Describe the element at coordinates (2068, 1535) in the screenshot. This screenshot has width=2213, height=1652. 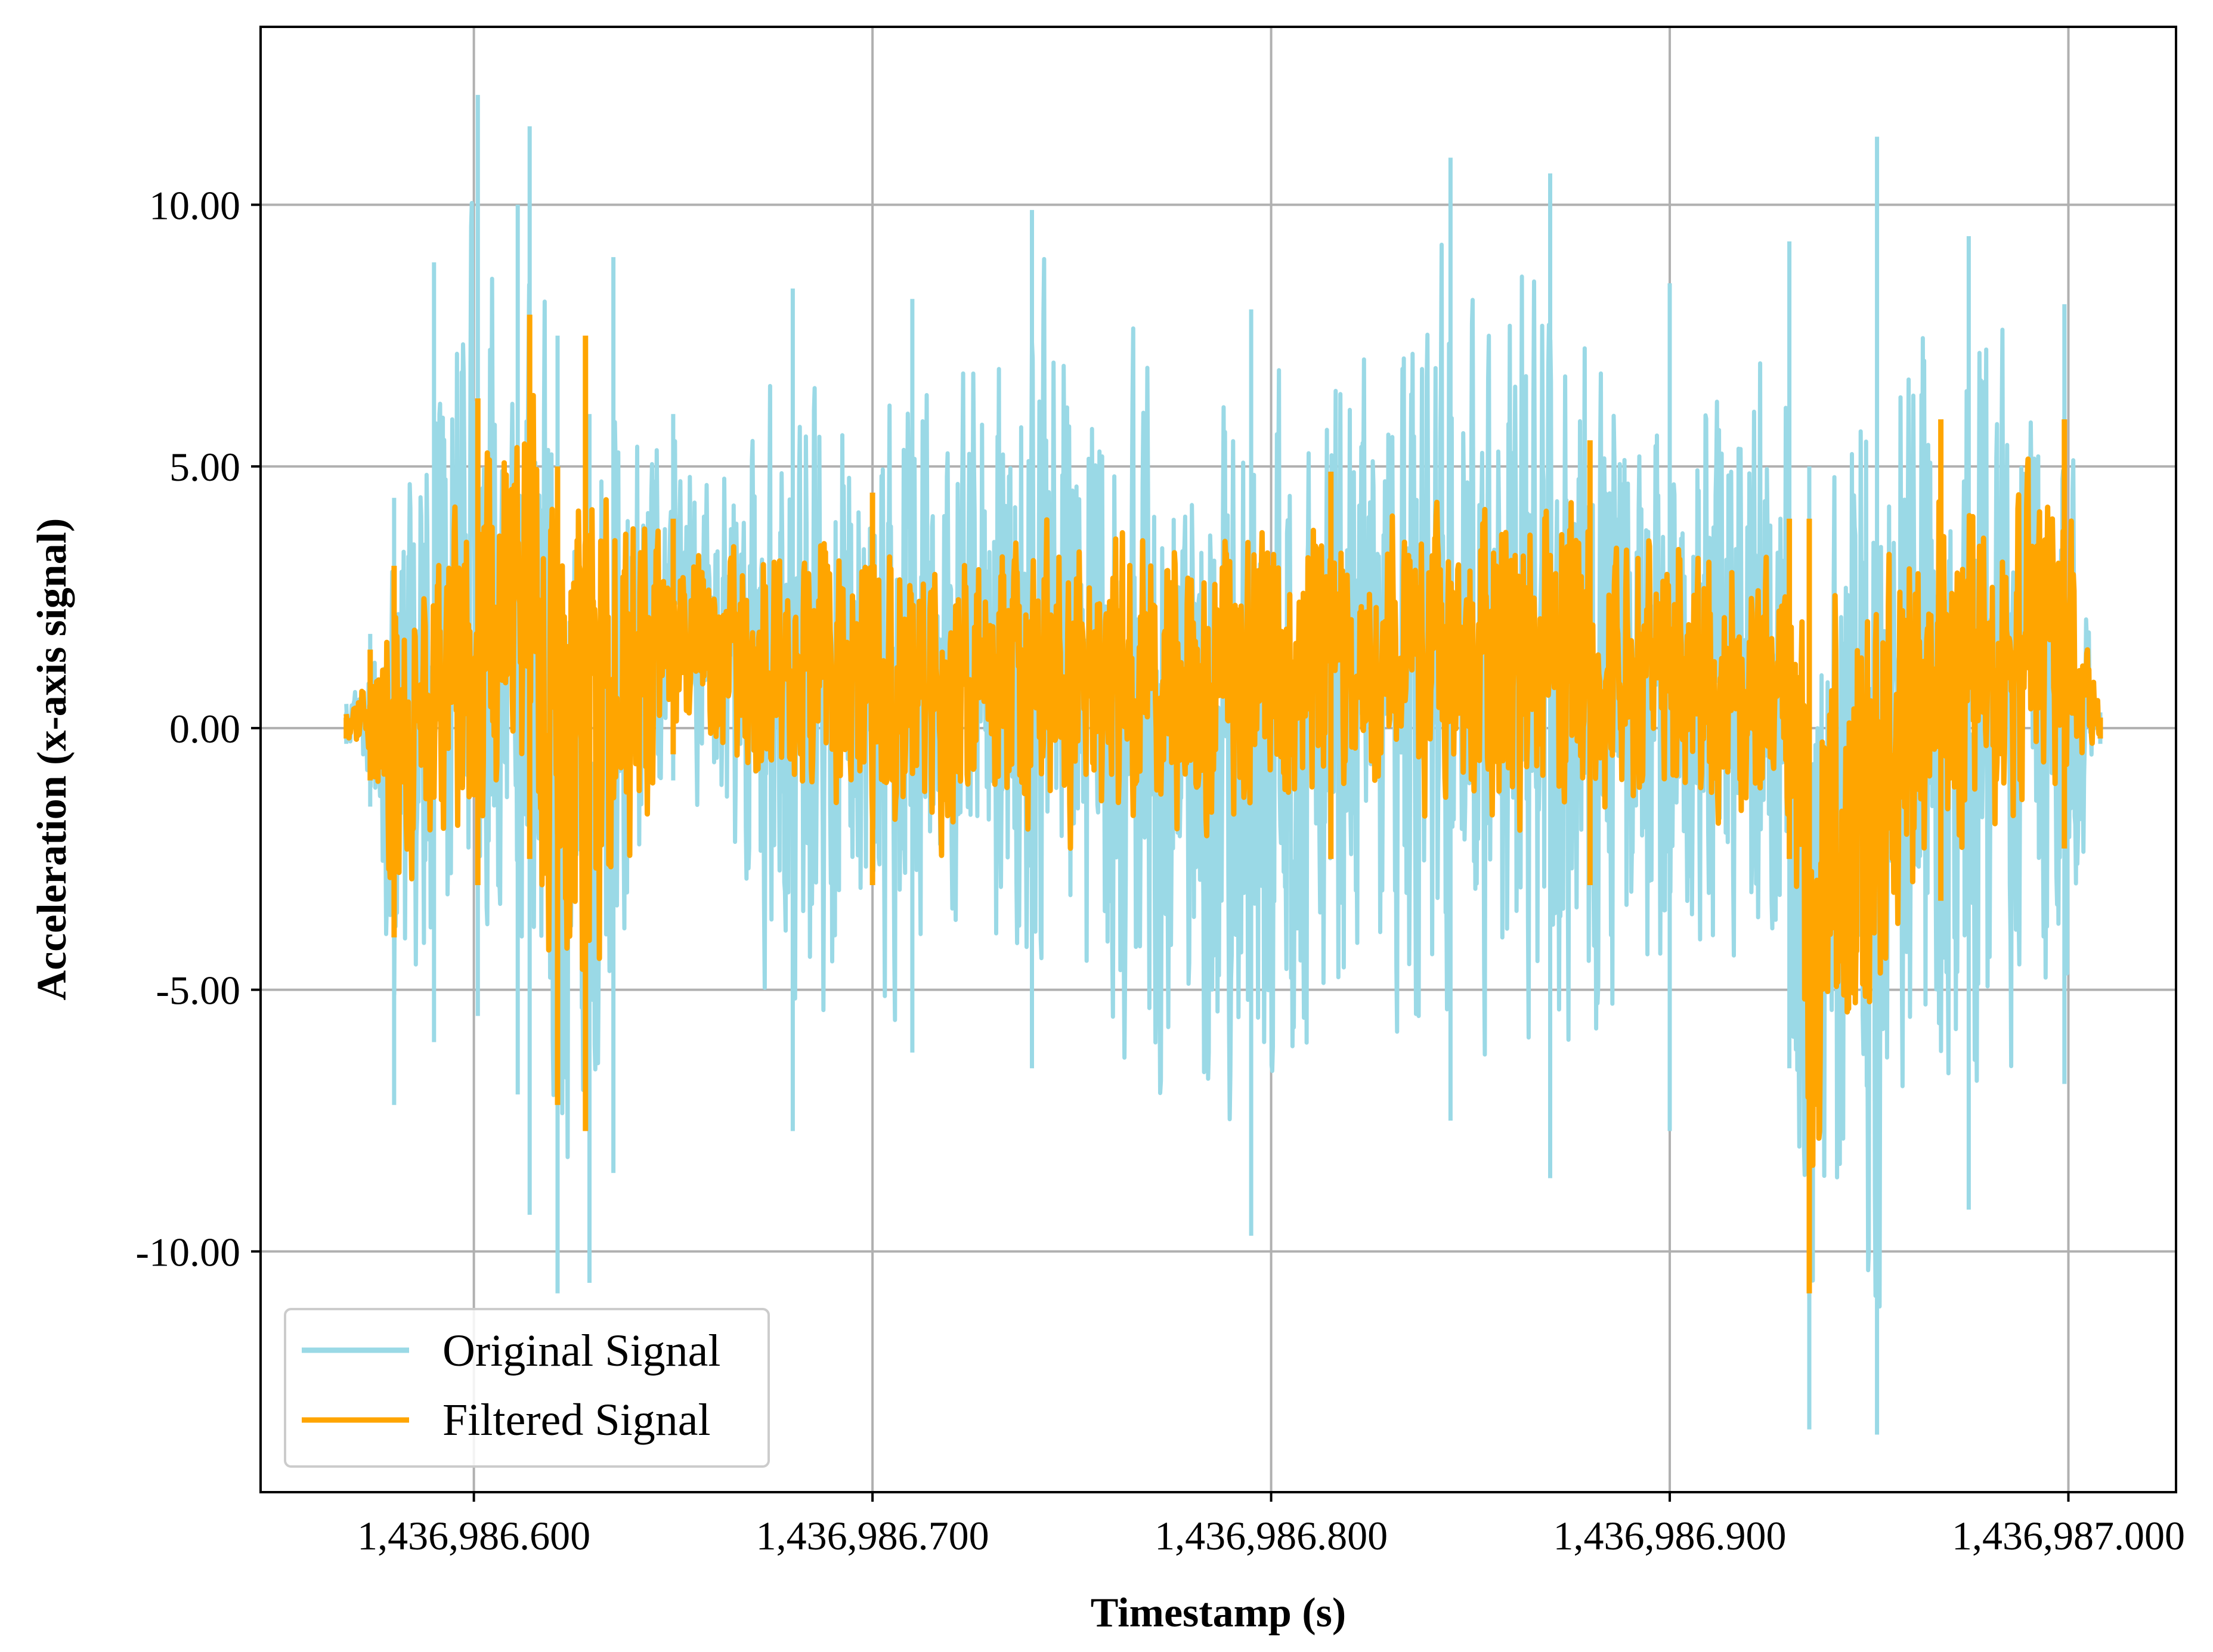
I see `x-tick-label: 1,436,987.000` at that location.